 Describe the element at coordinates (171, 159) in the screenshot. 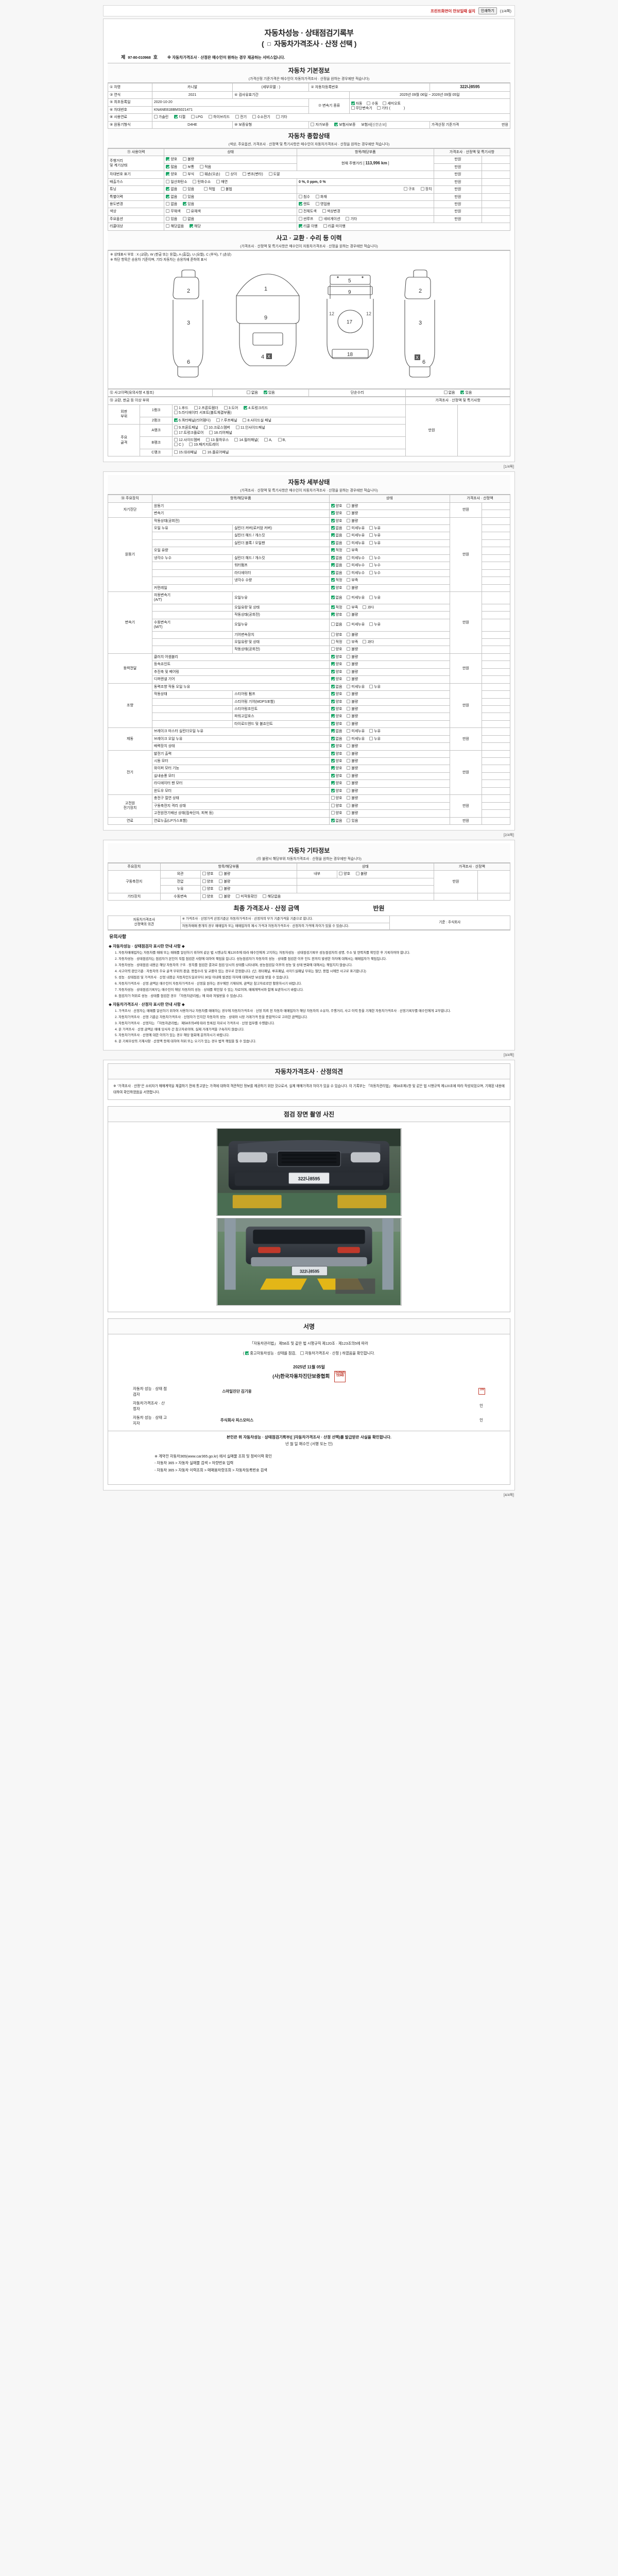

I see `mileage-good: 양호` at that location.